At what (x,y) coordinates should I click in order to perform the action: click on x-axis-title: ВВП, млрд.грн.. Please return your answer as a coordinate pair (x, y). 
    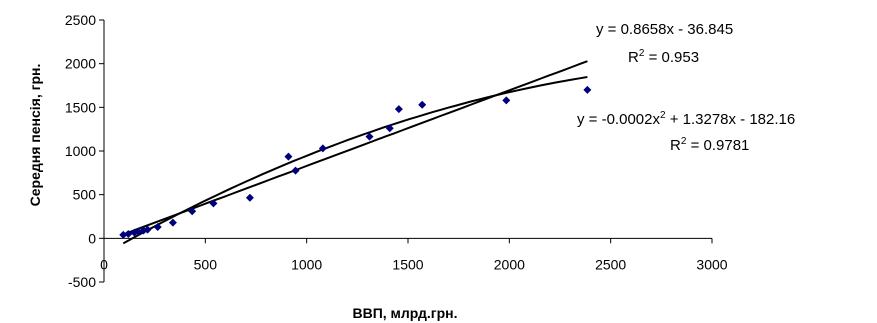
    Looking at the image, I should click on (404, 313).